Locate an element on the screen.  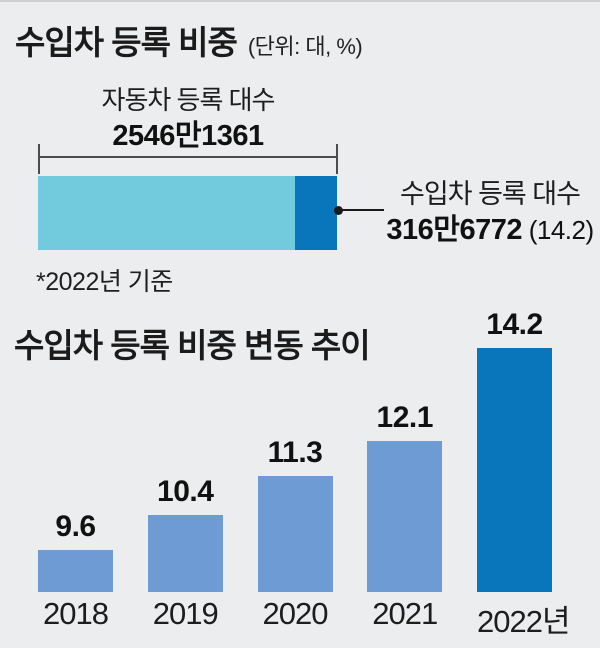
measure-bracket-tick-left is located at coordinates (39, 159).